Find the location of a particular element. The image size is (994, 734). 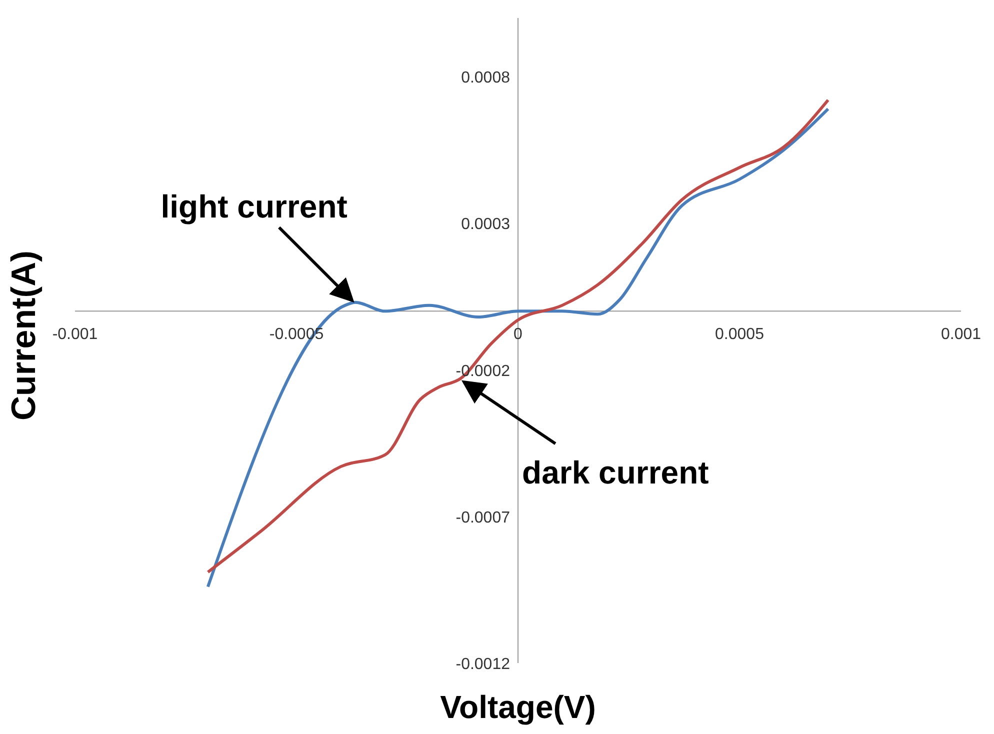

y-axis-title: Current(A) is located at coordinates (24, 335).